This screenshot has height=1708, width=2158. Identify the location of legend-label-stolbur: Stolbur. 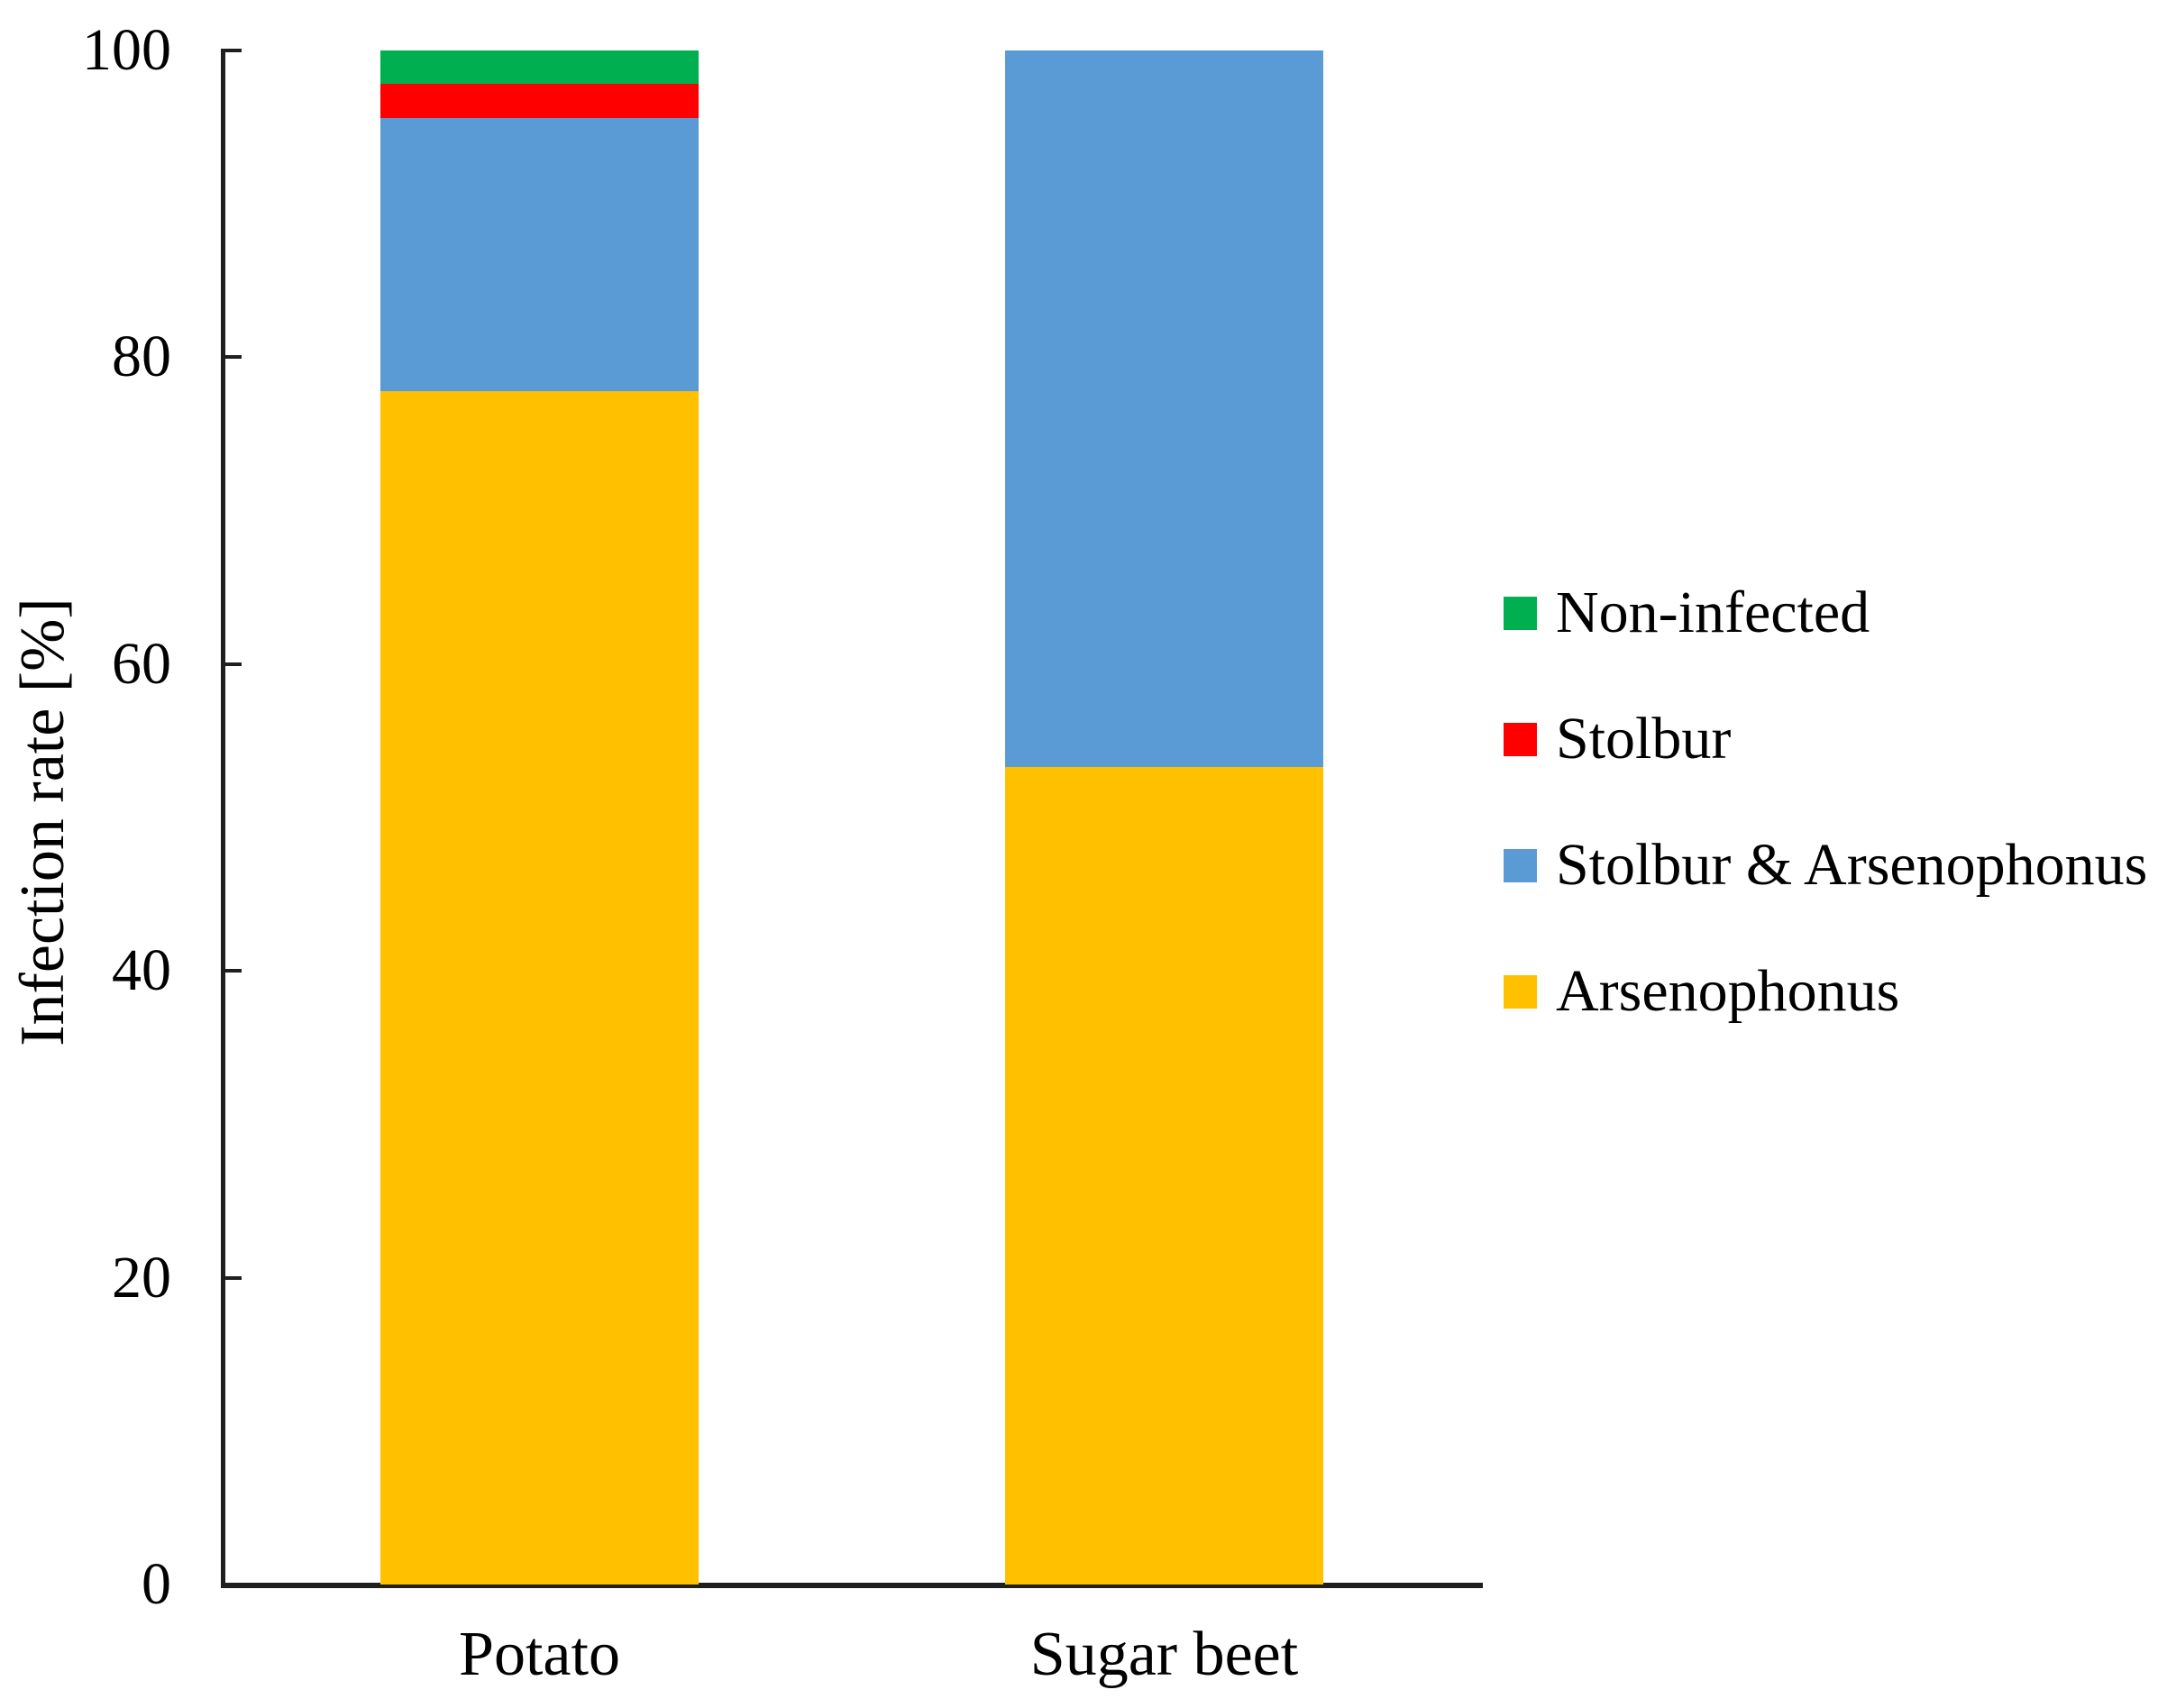
(1644, 739).